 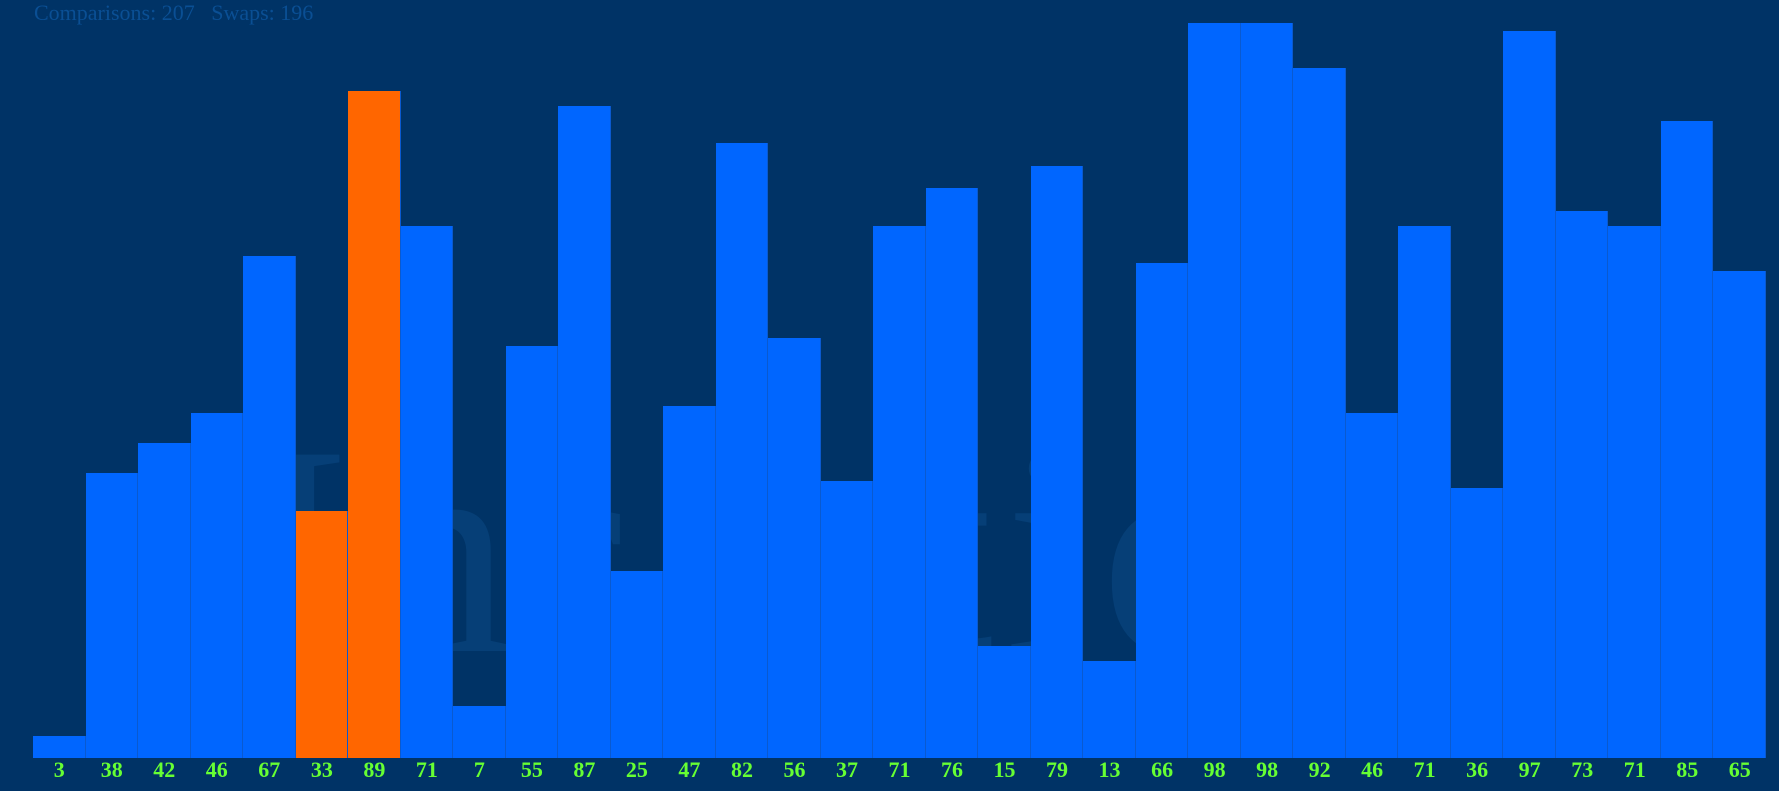 What do you see at coordinates (1739, 769) in the screenshot?
I see `bar-value-label-32: 65` at bounding box center [1739, 769].